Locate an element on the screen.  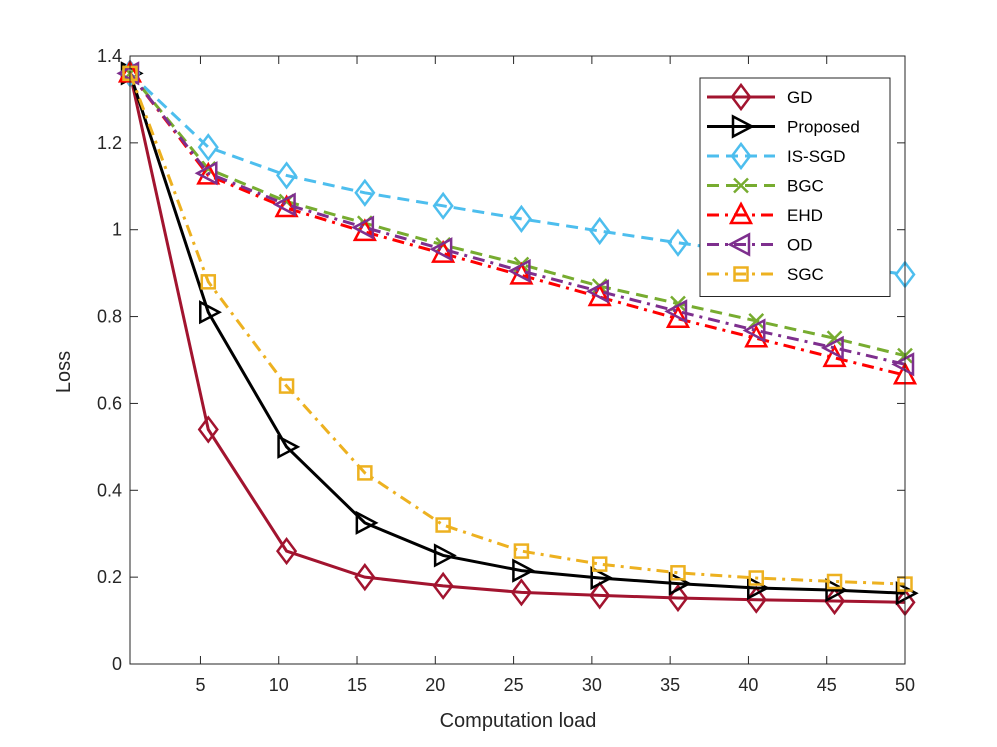
y-tick-label: 0.4 is located at coordinates (109, 490).